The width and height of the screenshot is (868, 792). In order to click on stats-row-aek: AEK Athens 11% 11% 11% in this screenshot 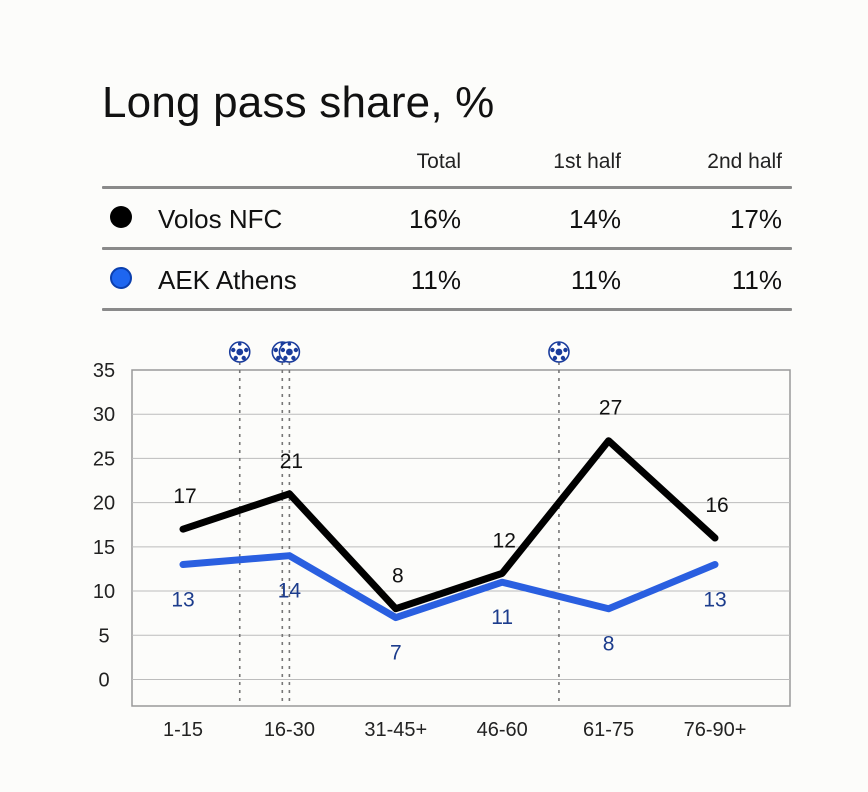, I will do `click(447, 279)`.